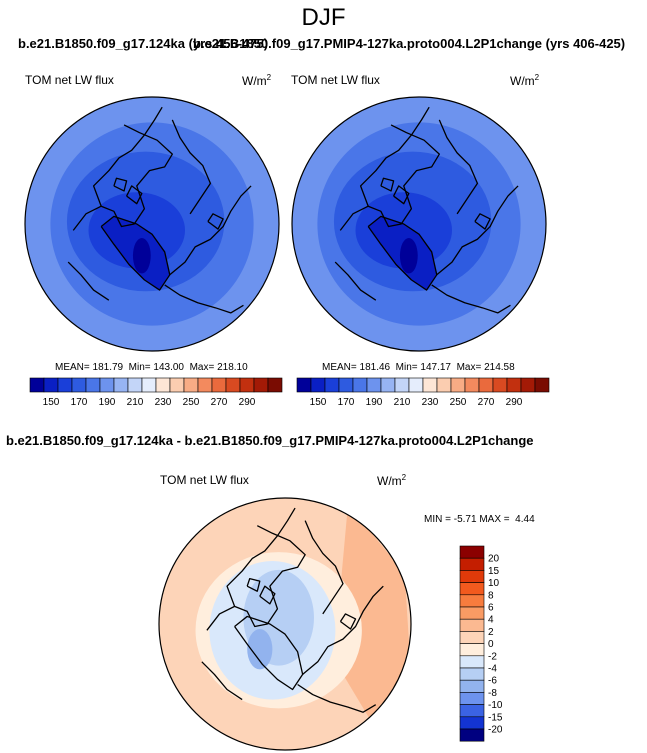 This screenshot has width=647, height=753. What do you see at coordinates (318, 402) in the screenshot?
I see `colorbar-tick-150: 150` at bounding box center [318, 402].